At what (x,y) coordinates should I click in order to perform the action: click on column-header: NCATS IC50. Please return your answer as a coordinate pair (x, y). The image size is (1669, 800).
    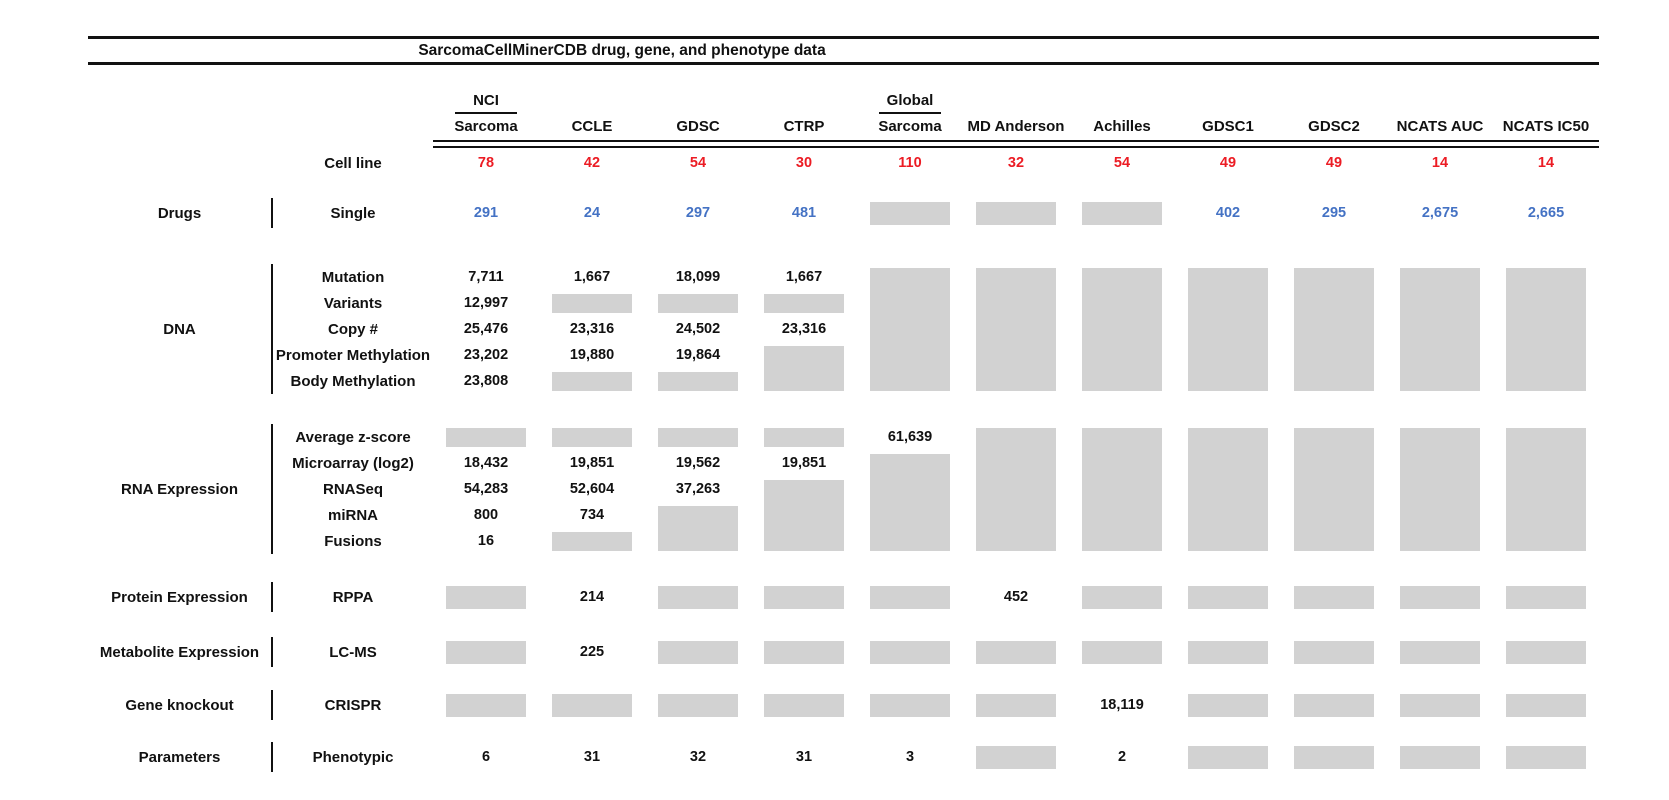
    Looking at the image, I should click on (1546, 127).